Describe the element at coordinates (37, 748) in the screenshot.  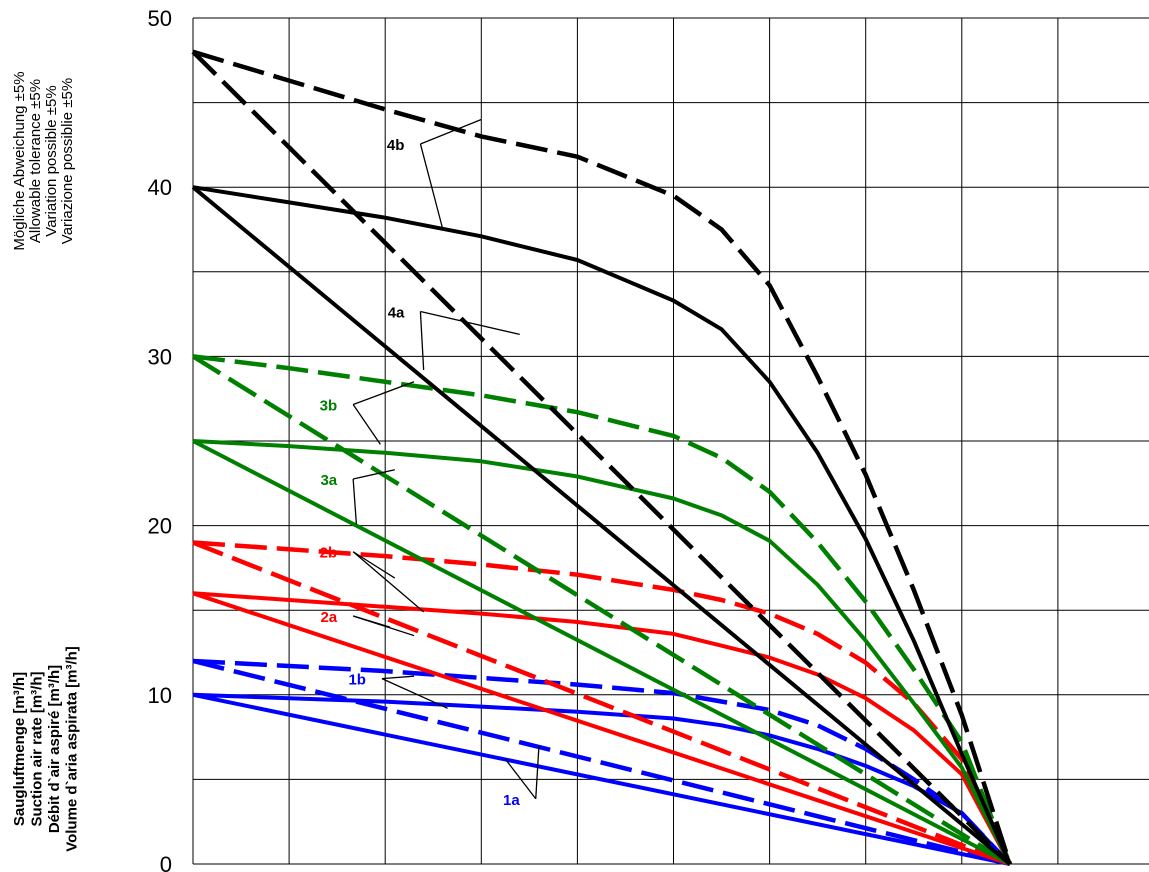
I see `y-axis-label-line: Suction air rate [m³/h]` at that location.